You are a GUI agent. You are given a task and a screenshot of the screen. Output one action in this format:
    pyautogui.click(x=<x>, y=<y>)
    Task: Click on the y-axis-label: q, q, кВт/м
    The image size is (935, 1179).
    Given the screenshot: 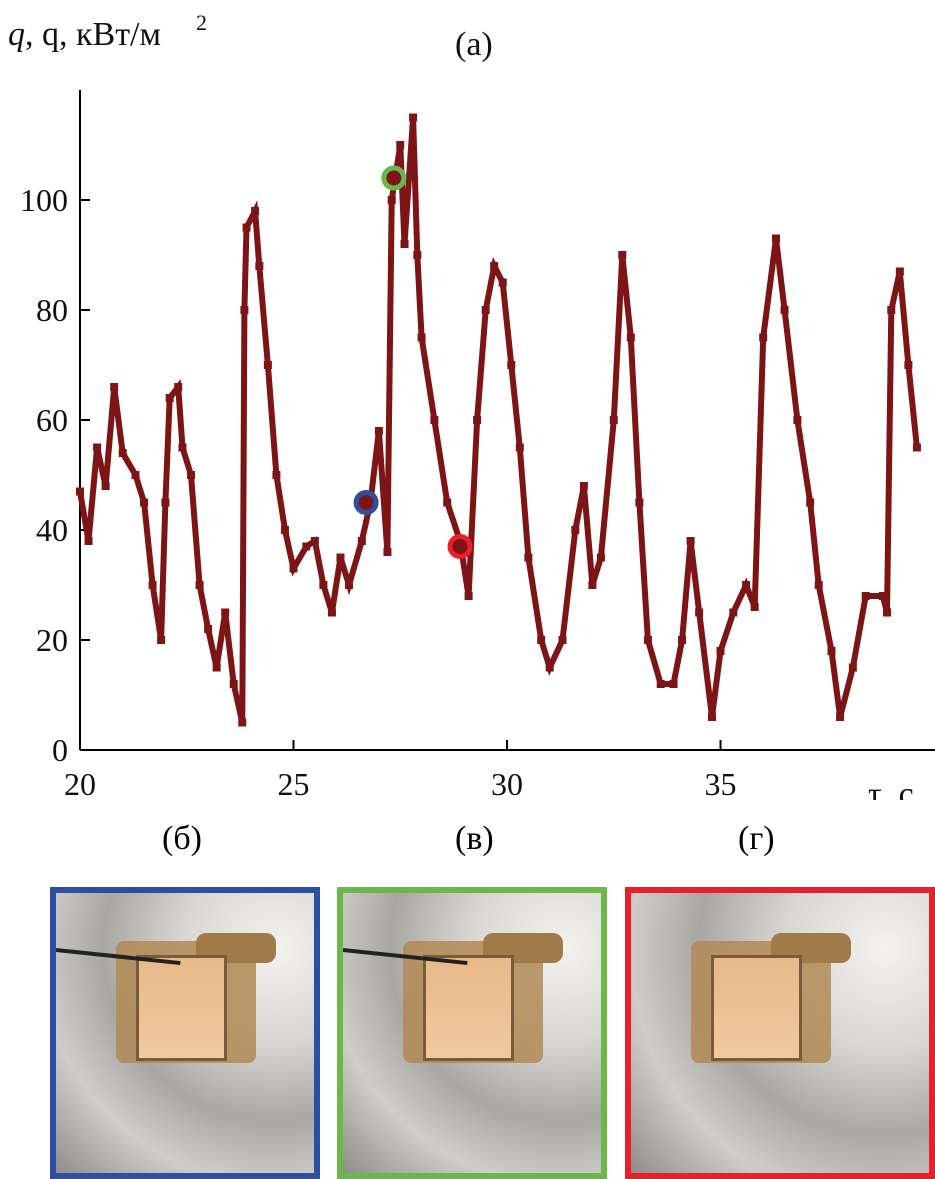 What is the action you would take?
    pyautogui.click(x=84, y=34)
    